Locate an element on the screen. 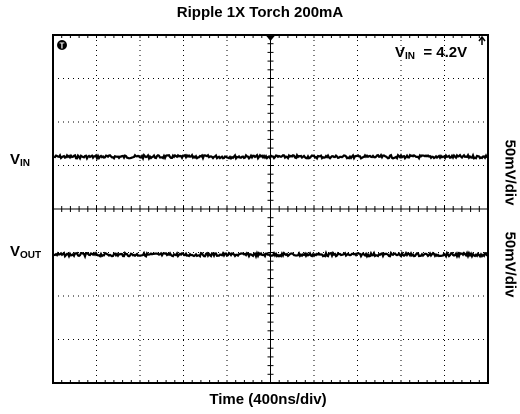 This screenshot has height=414, width=520. trigger-marker-icon is located at coordinates (62, 45).